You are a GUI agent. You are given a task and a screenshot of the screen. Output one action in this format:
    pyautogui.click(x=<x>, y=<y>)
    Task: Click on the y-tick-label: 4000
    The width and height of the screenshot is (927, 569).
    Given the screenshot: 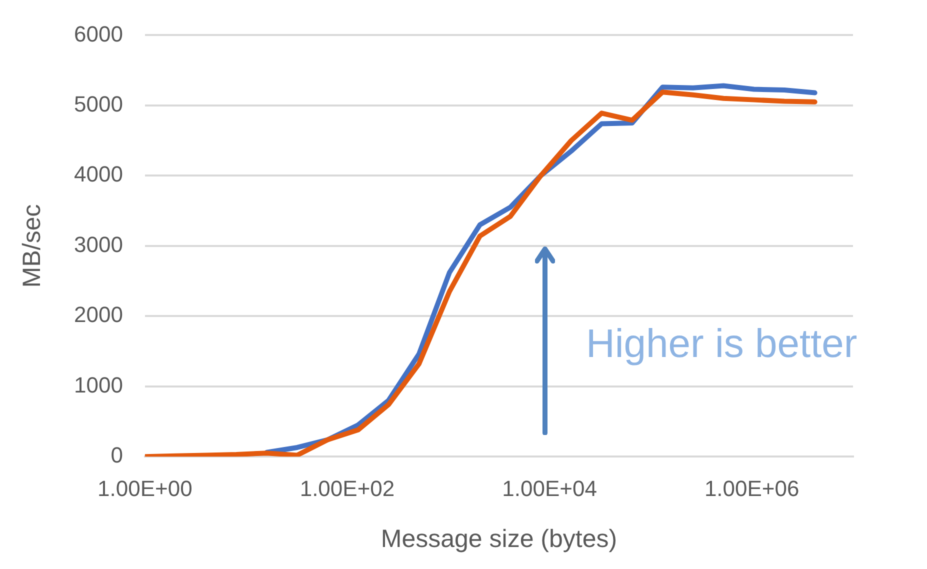 What is the action you would take?
    pyautogui.click(x=98, y=174)
    